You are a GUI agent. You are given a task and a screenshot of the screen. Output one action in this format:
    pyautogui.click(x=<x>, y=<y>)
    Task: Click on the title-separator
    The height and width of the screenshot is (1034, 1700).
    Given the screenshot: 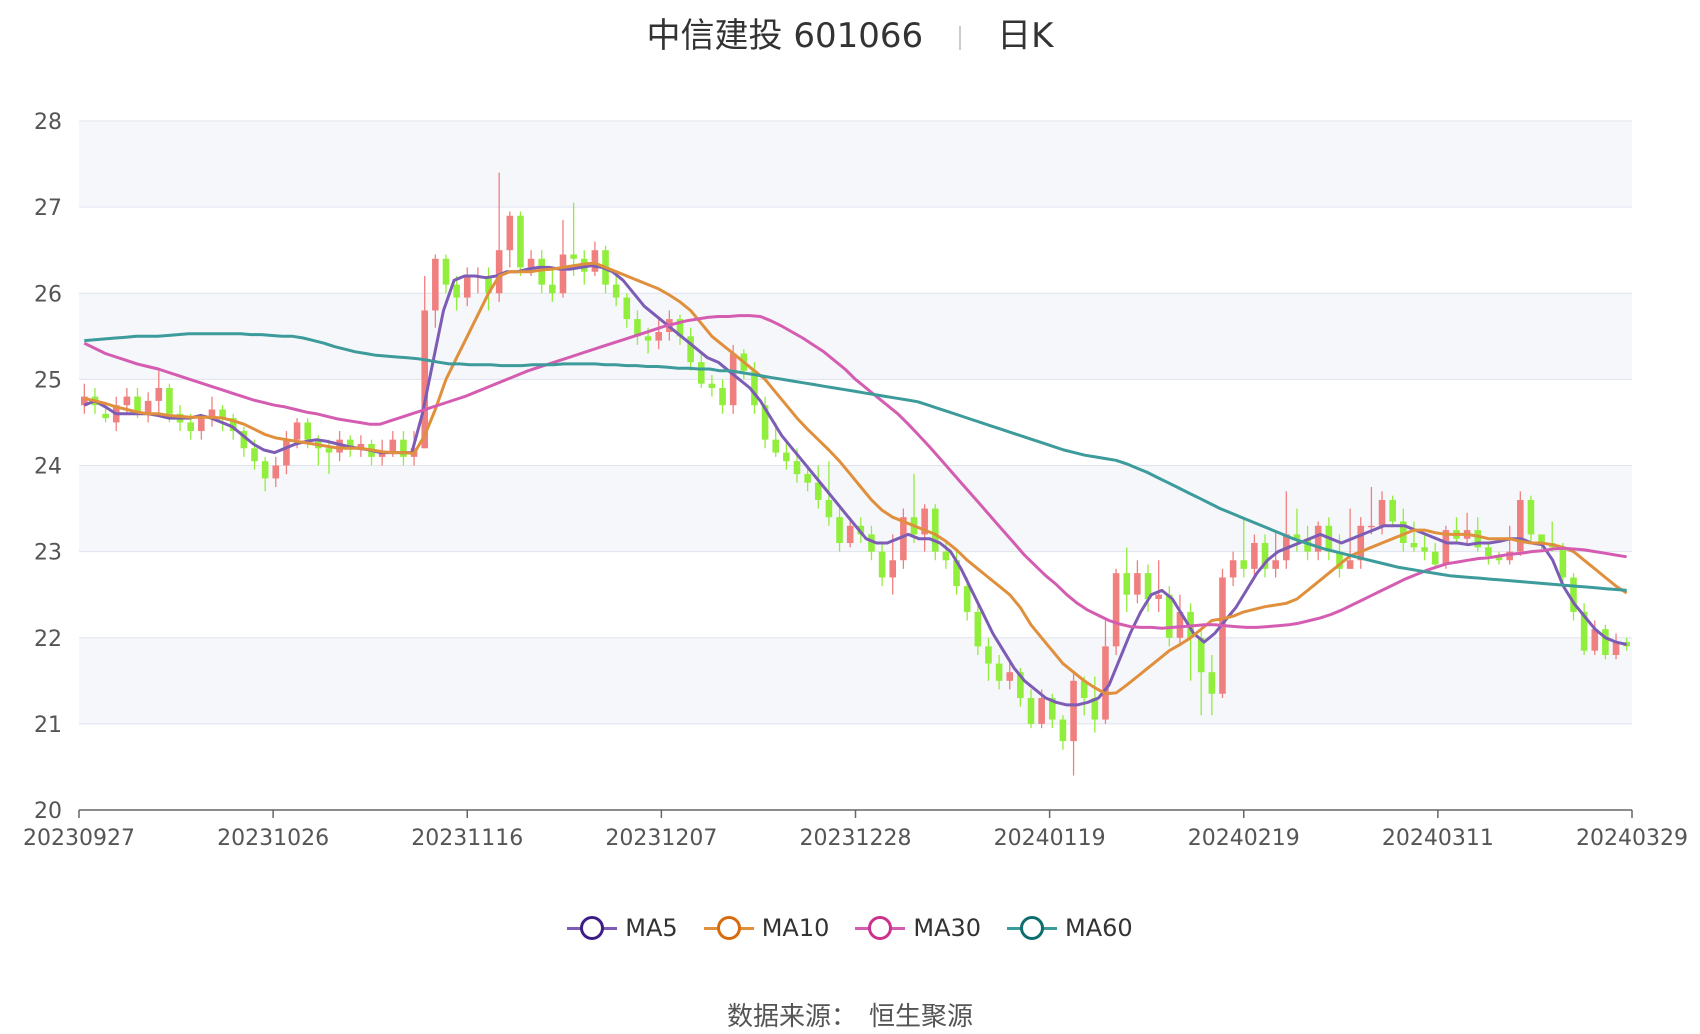 What is the action you would take?
    pyautogui.click(x=960, y=37)
    